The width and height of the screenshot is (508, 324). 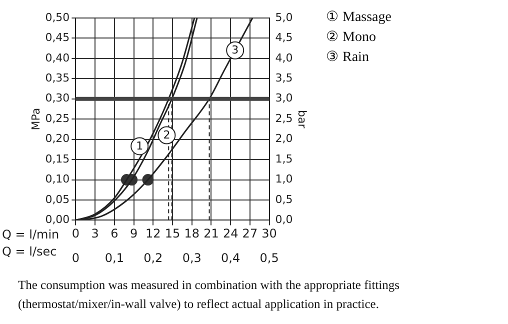 I want to click on y2-axis-title: bar, so click(x=302, y=119).